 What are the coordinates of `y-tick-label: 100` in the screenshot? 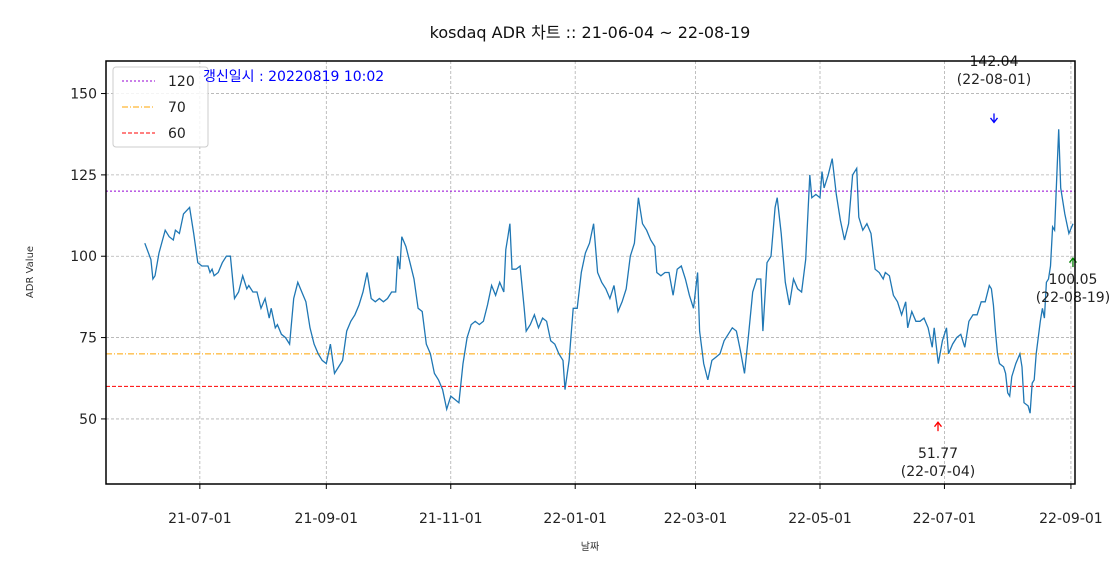 It's located at (83, 257).